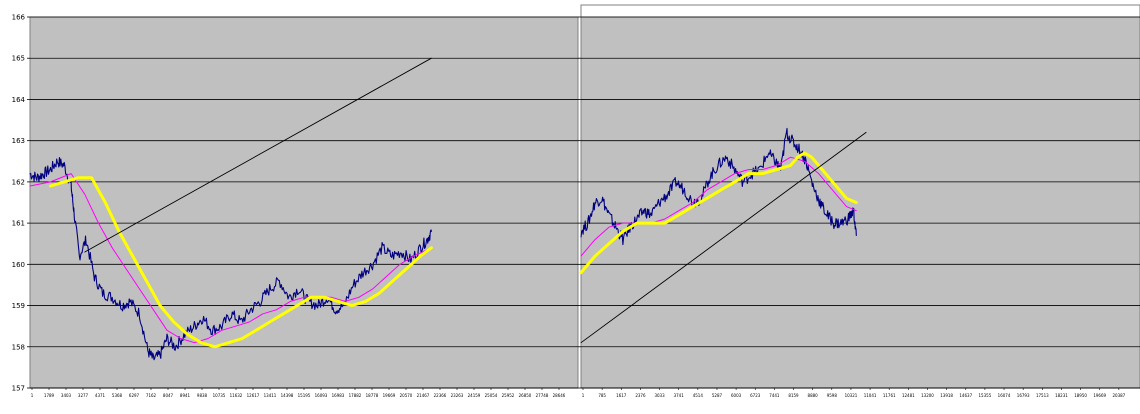  I want to click on x-tick-label-19: 17882, so click(355, 395).